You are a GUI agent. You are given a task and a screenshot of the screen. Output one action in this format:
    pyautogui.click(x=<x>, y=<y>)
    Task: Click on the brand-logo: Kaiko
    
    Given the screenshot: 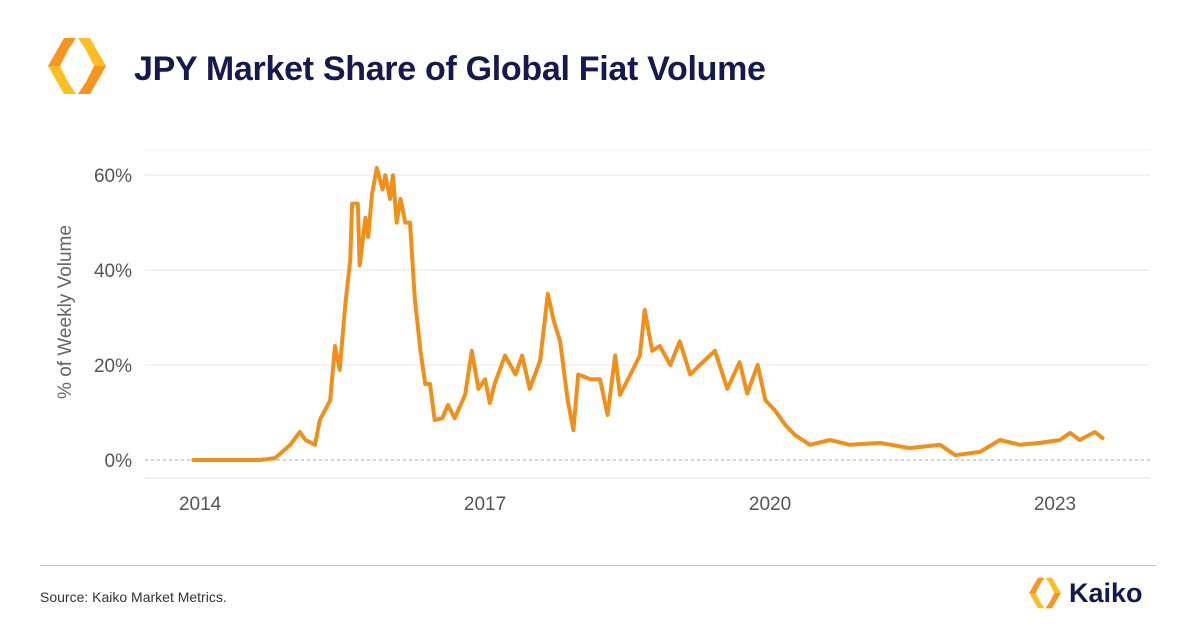 What is the action you would take?
    pyautogui.click(x=1085, y=593)
    